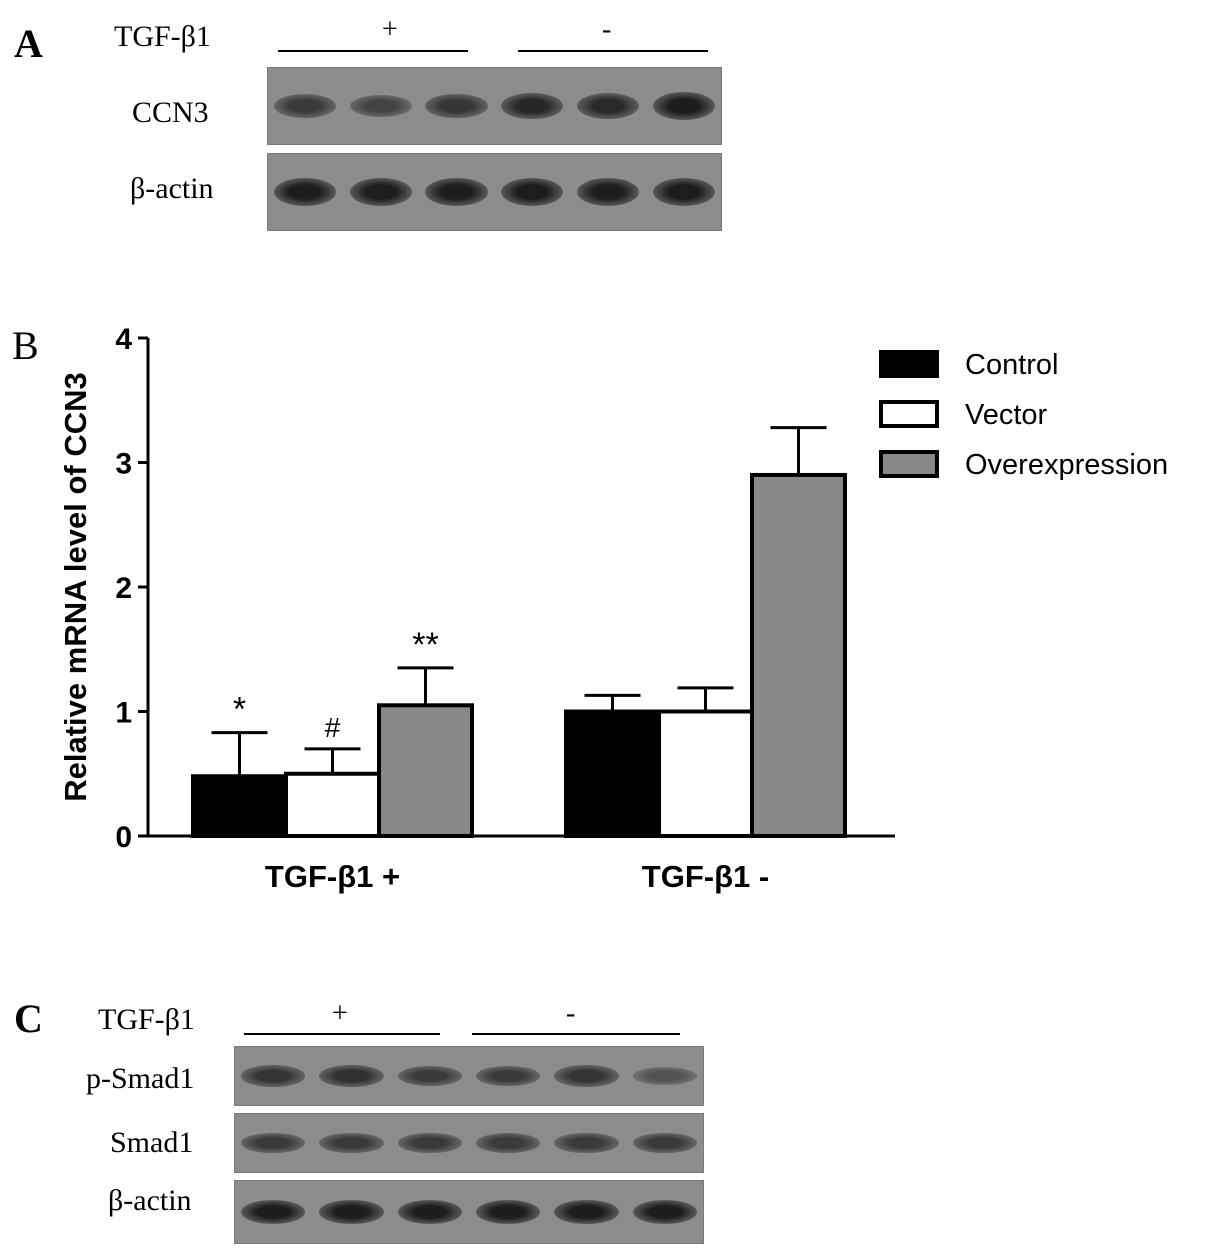 The width and height of the screenshot is (1205, 1259). I want to click on panel-a-treatment-label: TGF-β1, so click(162, 36).